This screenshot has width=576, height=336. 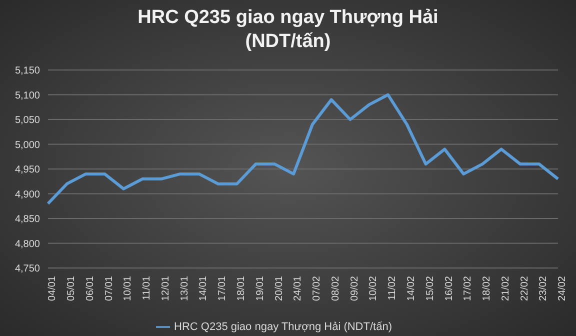 What do you see at coordinates (204, 289) in the screenshot?
I see `x-tick-label: 14/01` at bounding box center [204, 289].